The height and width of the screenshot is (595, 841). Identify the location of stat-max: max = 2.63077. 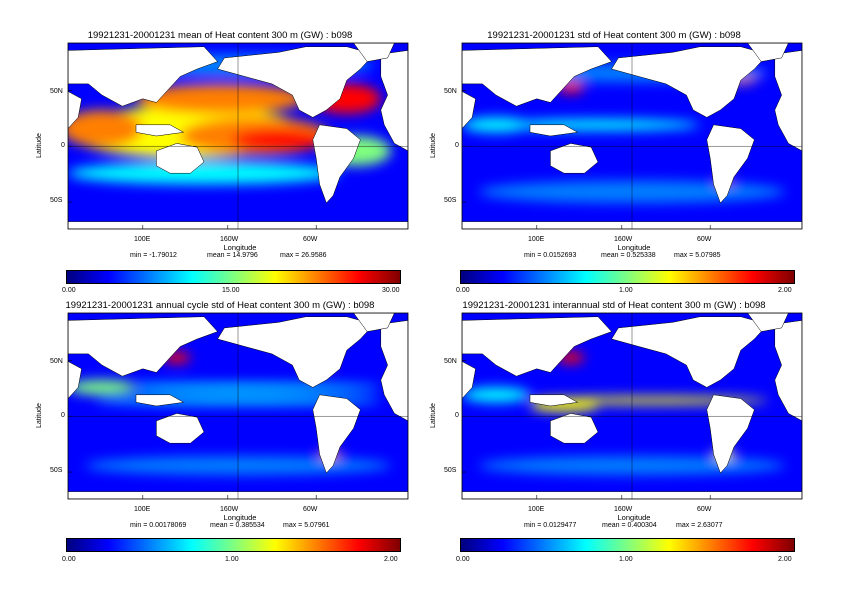
(699, 525).